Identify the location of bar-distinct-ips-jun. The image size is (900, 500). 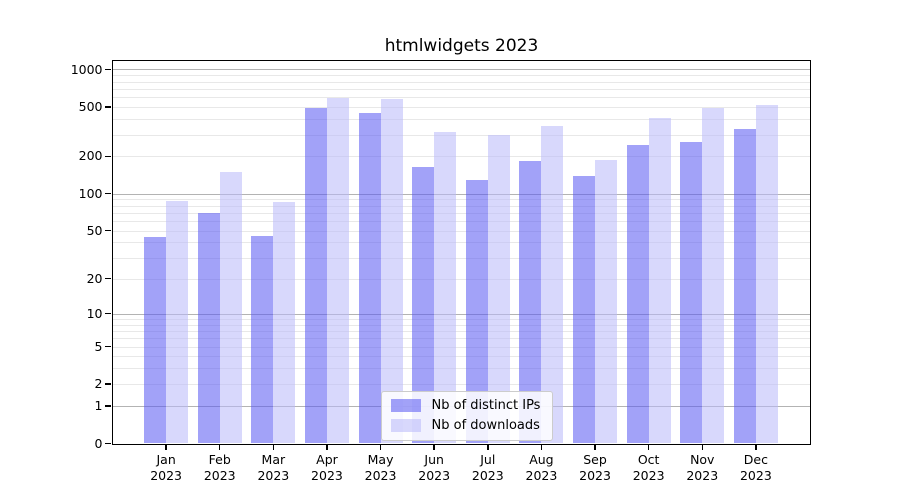
(423, 305).